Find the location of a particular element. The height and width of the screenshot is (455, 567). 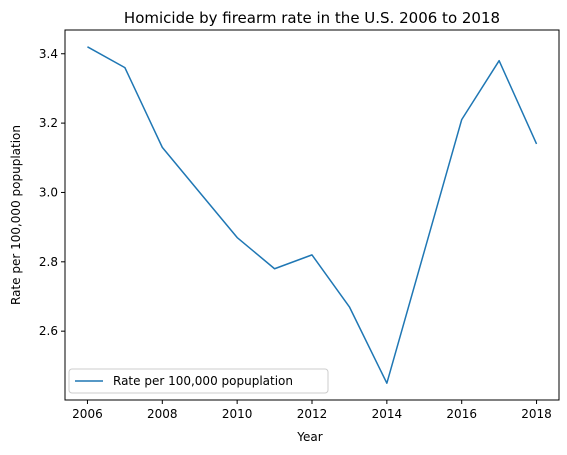

x-tick-label: 2010 is located at coordinates (237, 414).